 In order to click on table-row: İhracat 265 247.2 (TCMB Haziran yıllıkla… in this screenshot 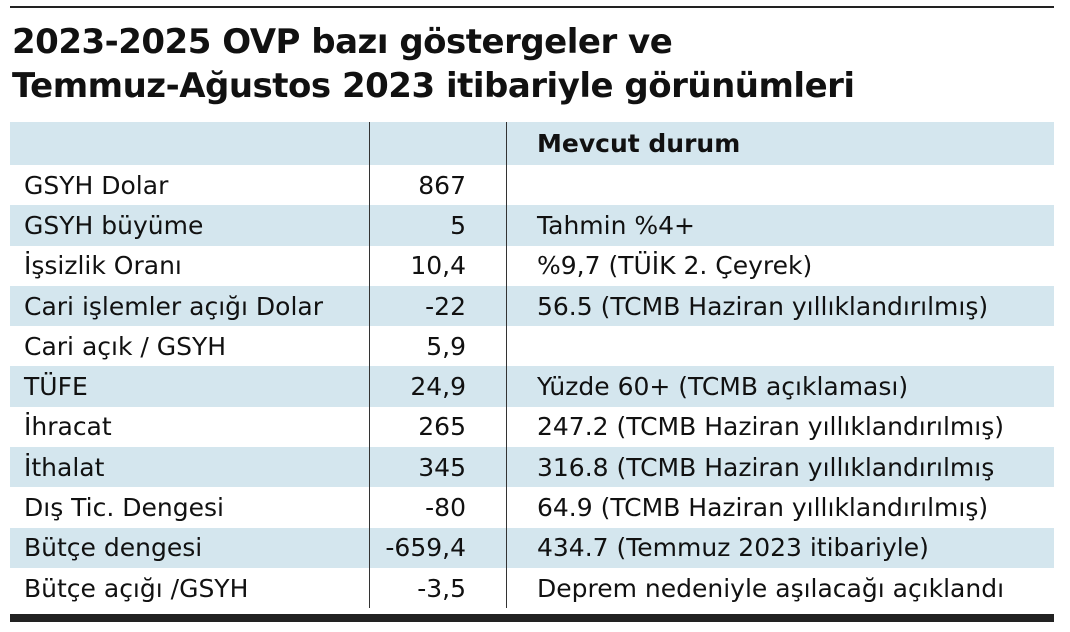, I will do `click(532, 427)`.